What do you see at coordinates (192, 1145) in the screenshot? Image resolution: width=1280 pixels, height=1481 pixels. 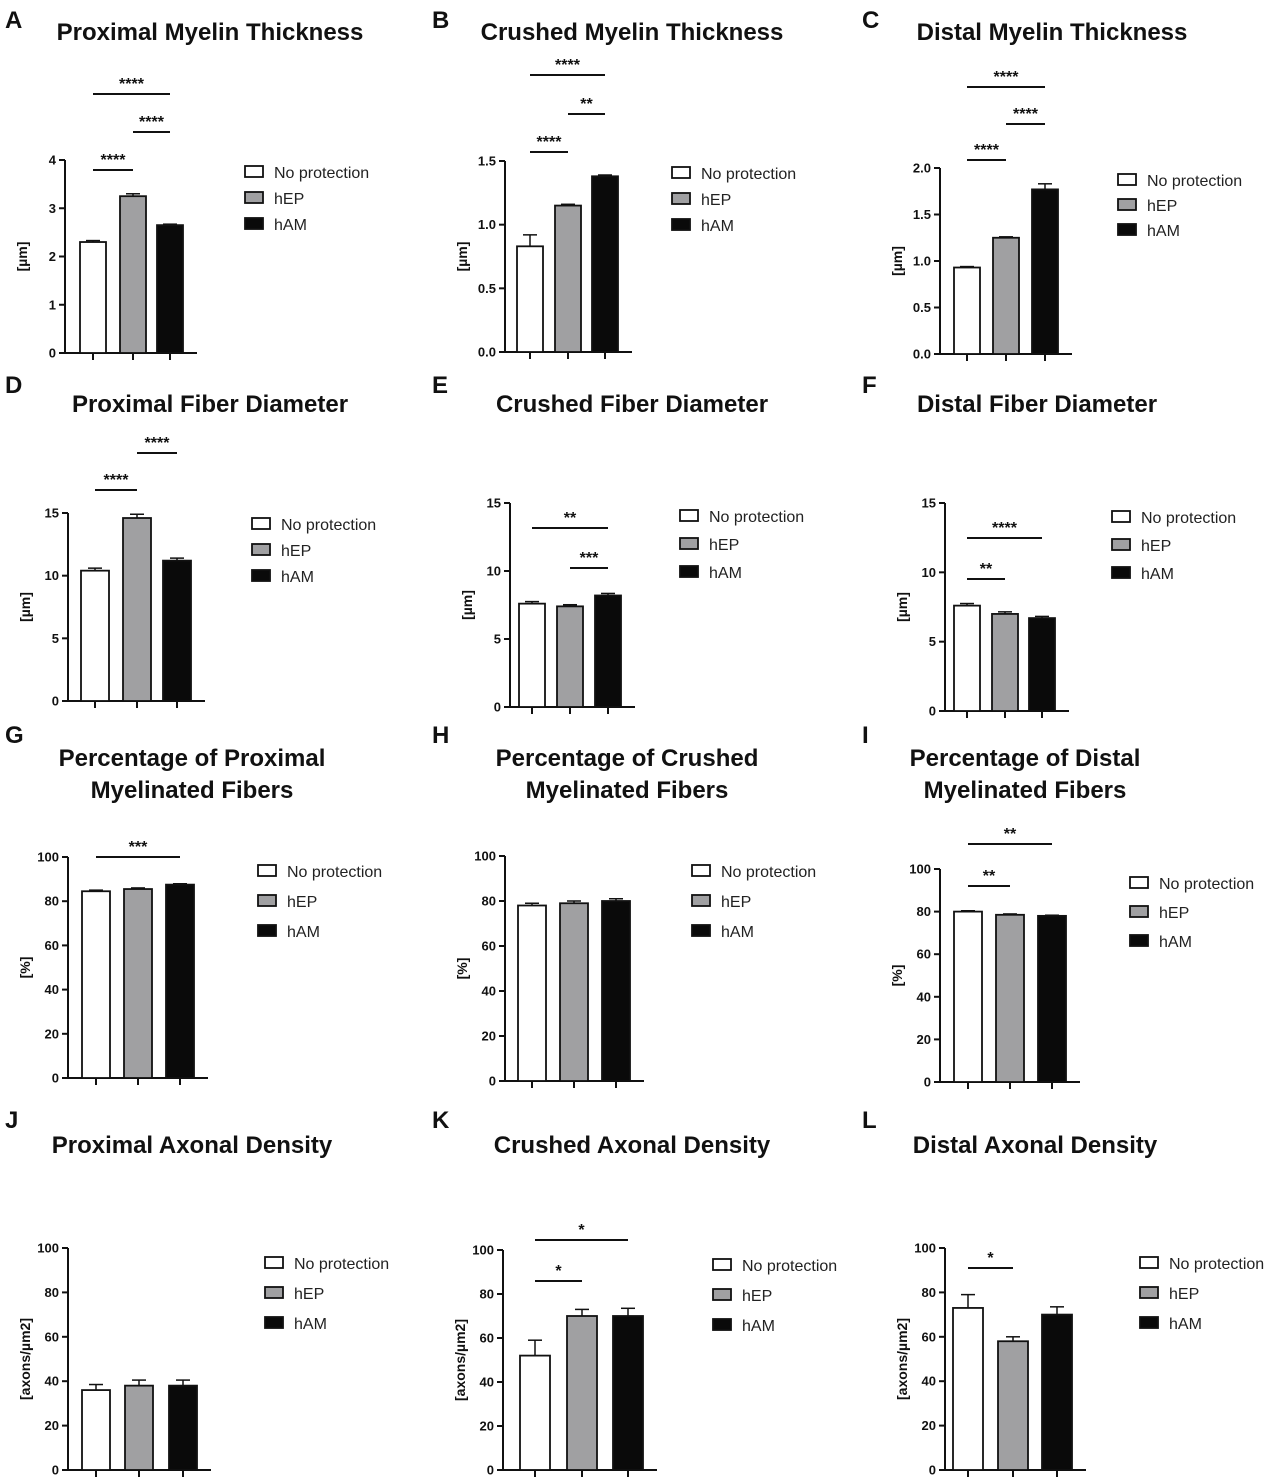 I see `chart-title: Proximal Axonal Density` at bounding box center [192, 1145].